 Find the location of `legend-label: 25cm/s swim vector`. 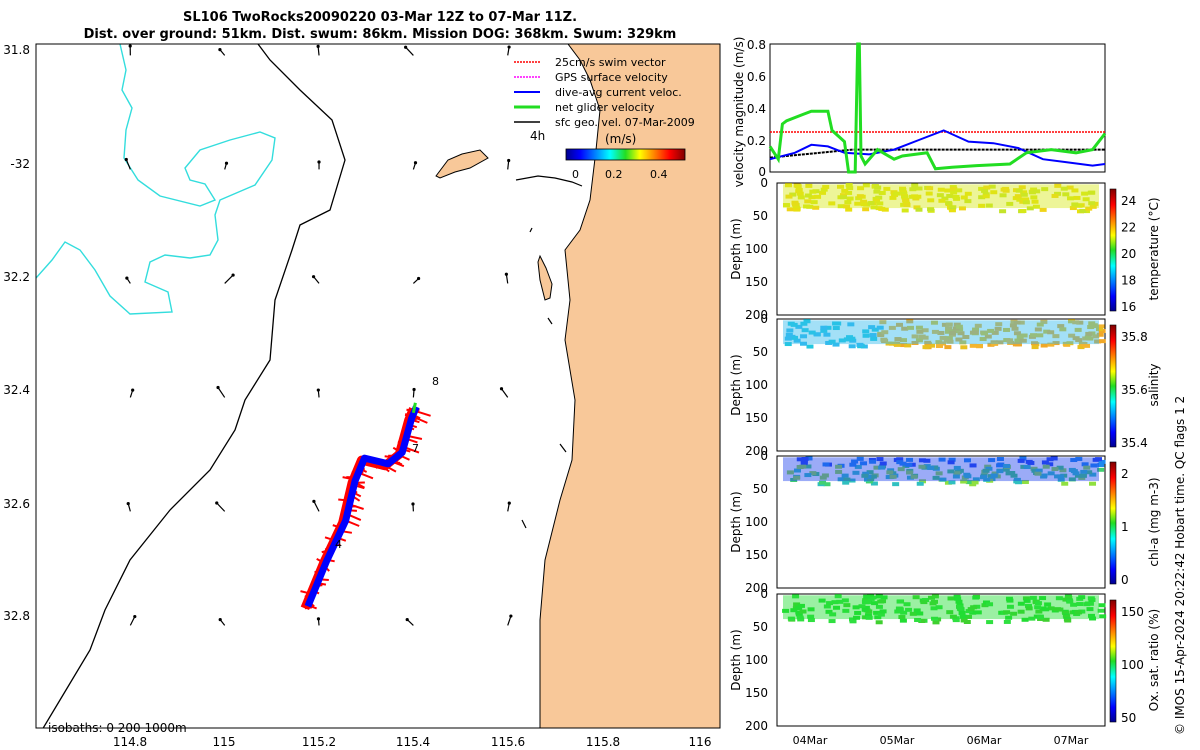

legend-label: 25cm/s swim vector is located at coordinates (610, 62).